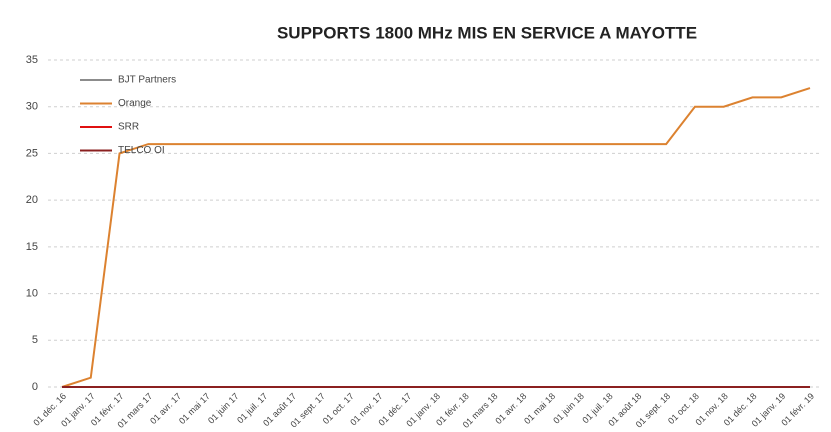 This screenshot has height=432, width=831. What do you see at coordinates (32, 153) in the screenshot?
I see `y-tick-label: 25` at bounding box center [32, 153].